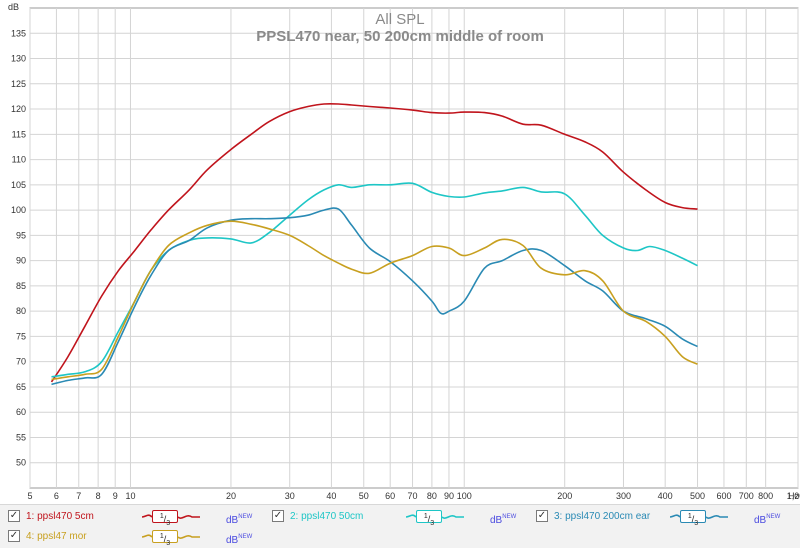 The width and height of the screenshot is (800, 549). What do you see at coordinates (78, 496) in the screenshot?
I see `x-tick-label: 7` at bounding box center [78, 496].